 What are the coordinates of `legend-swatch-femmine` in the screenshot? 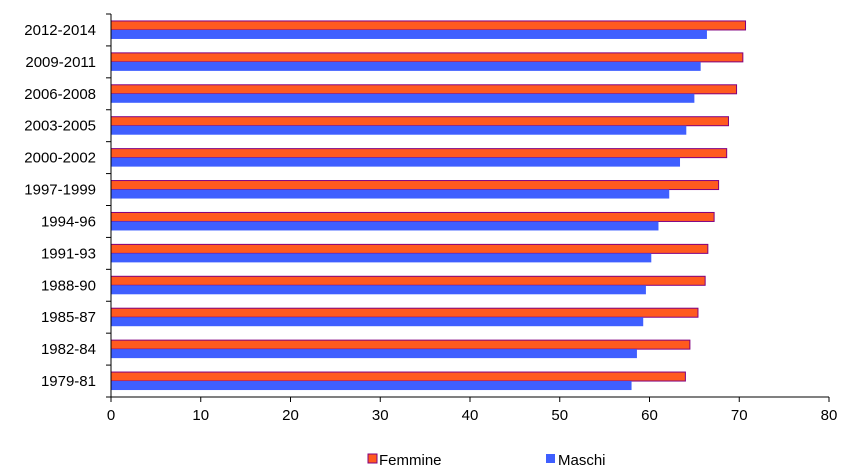 It's located at (372, 458).